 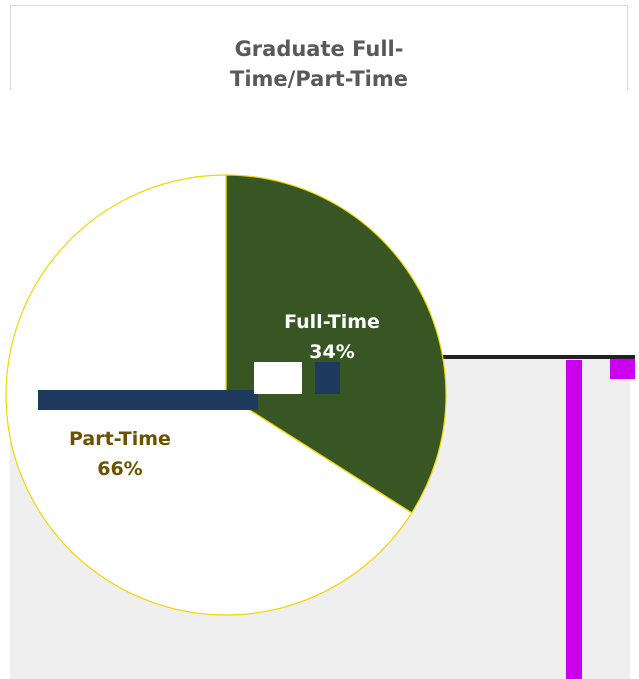 I want to click on chart-title: Graduate Full-Time/Part-Time, so click(x=319, y=63).